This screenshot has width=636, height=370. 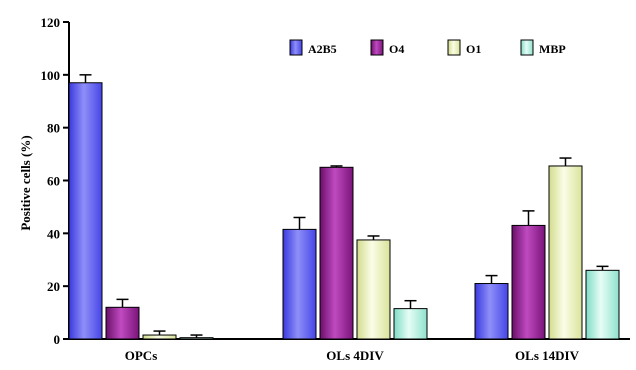 What do you see at coordinates (51, 22) in the screenshot?
I see `y-tick-label: 120` at bounding box center [51, 22].